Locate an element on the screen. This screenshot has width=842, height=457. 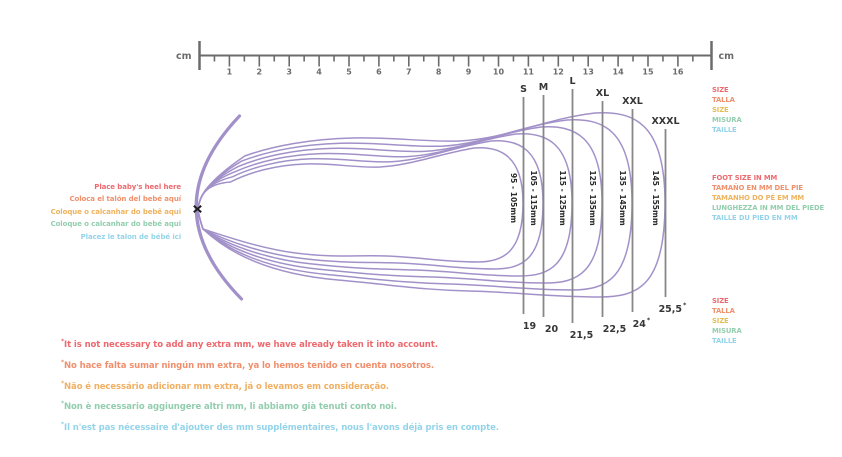
heel-arc is located at coordinates (219, 207).